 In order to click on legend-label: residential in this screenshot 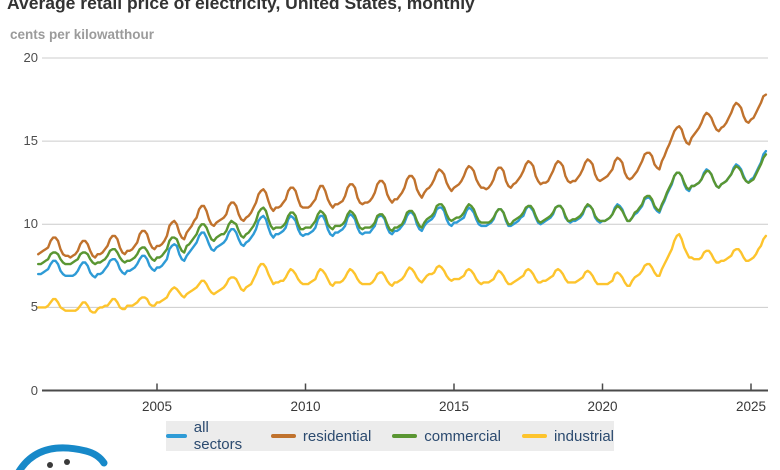, I will do `click(337, 436)`.